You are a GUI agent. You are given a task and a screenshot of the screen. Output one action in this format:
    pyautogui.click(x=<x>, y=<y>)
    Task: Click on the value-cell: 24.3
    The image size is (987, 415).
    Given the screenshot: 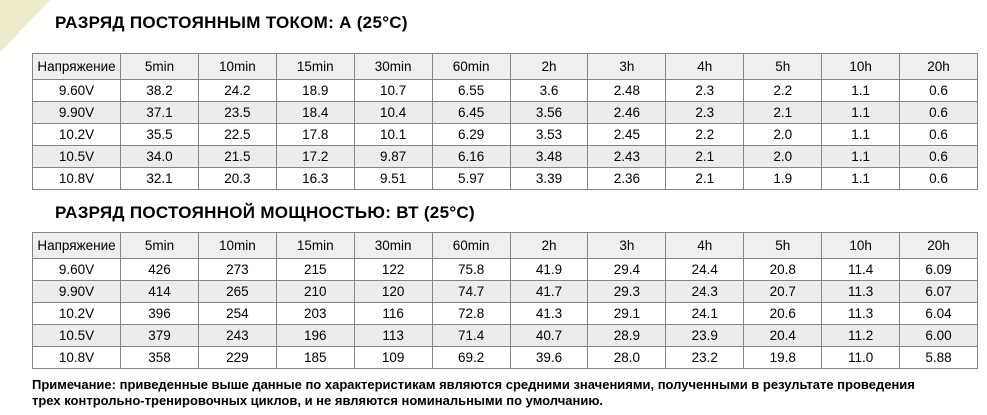 What is the action you would take?
    pyautogui.click(x=705, y=291)
    